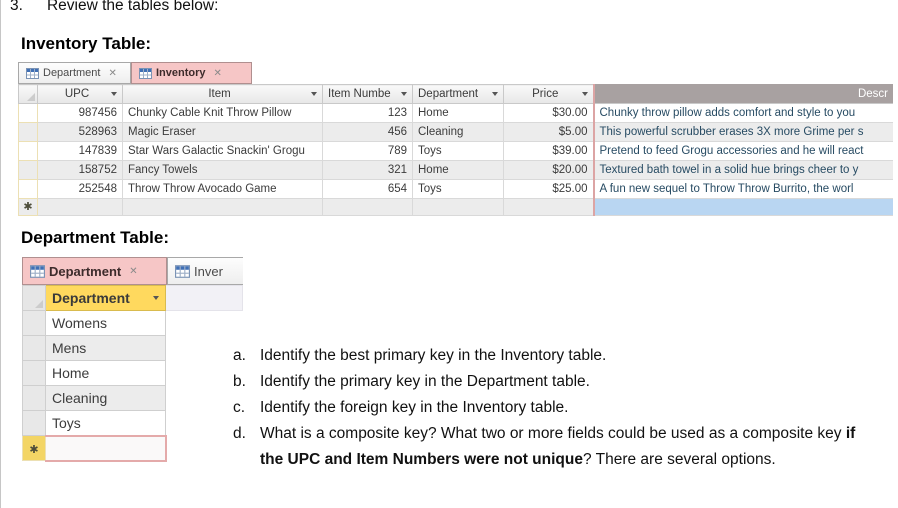 Image resolution: width=898 pixels, height=508 pixels. I want to click on cell-item-number: 123, so click(367, 113).